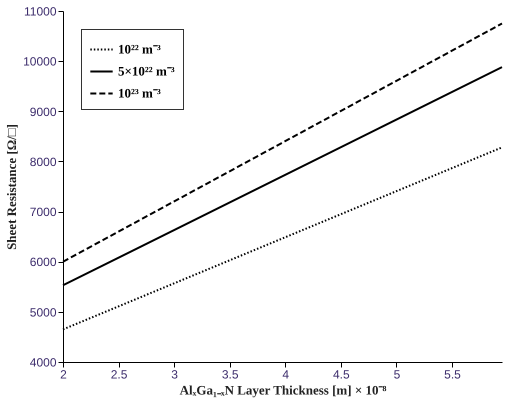 This screenshot has height=402, width=508. I want to click on y-tick-label: 8000, so click(43, 161).